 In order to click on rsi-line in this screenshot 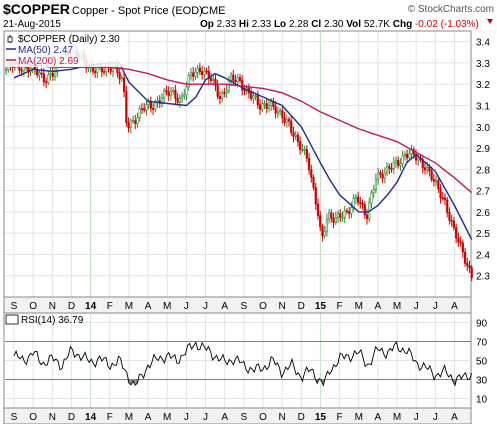, I will do `click(243, 364)`.